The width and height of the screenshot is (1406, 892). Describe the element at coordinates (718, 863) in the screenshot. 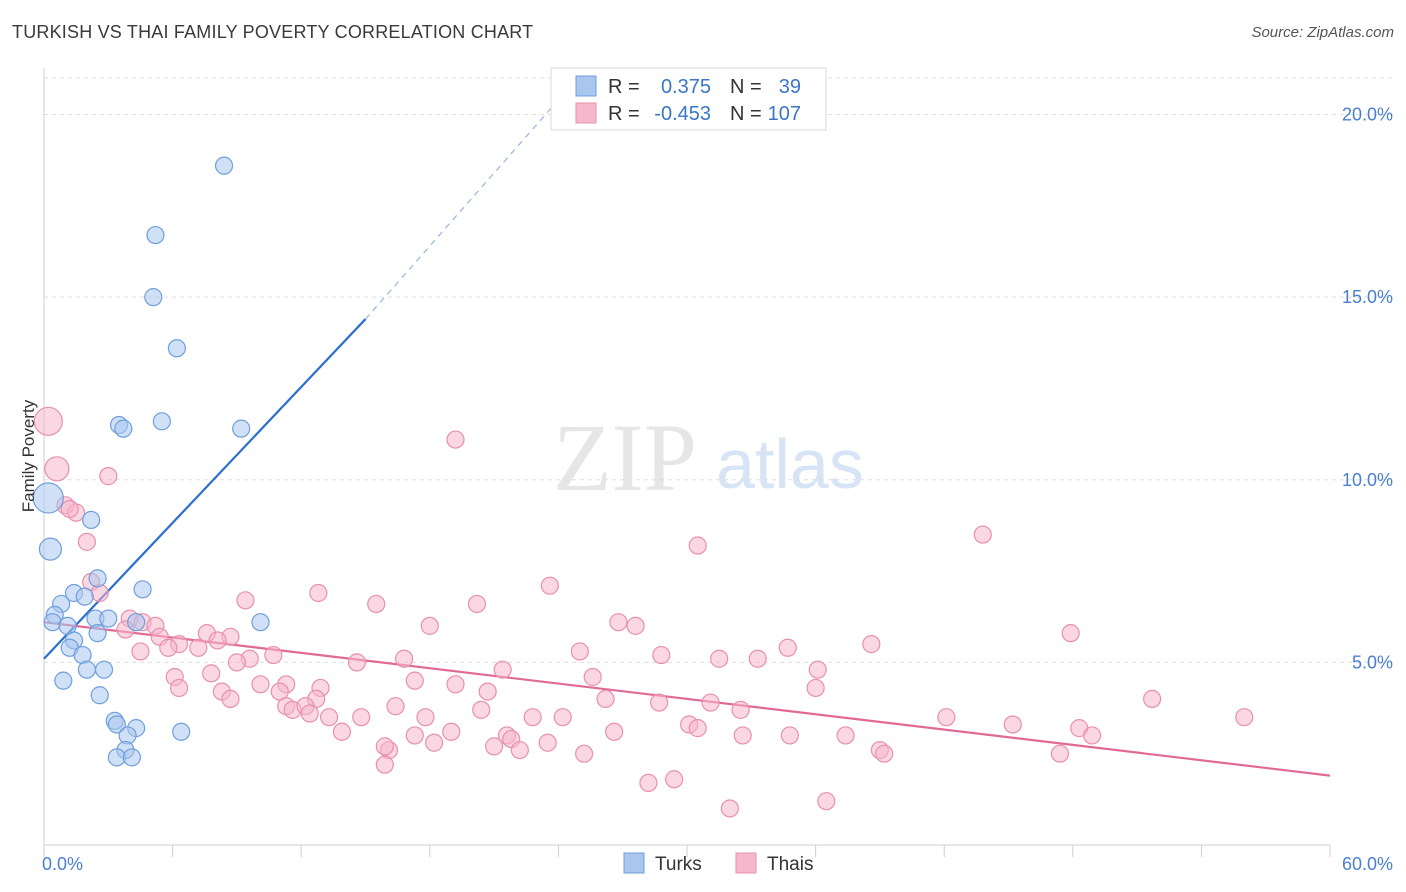

I see `bottom-legend: Turks Thais` at that location.